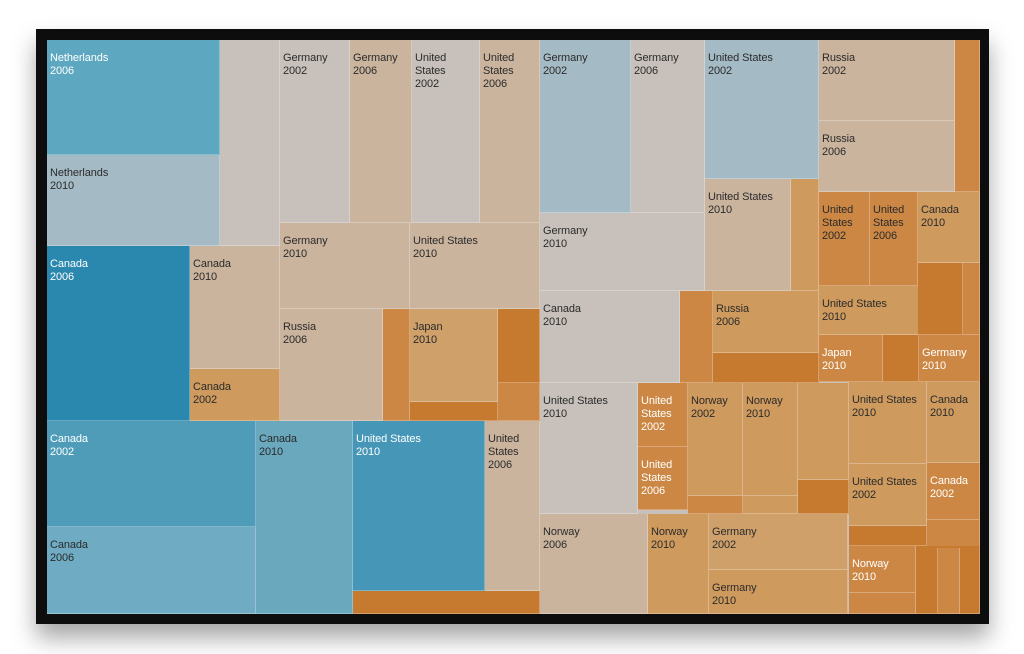  What do you see at coordinates (888, 223) in the screenshot?
I see `cell-label-line: States` at bounding box center [888, 223].